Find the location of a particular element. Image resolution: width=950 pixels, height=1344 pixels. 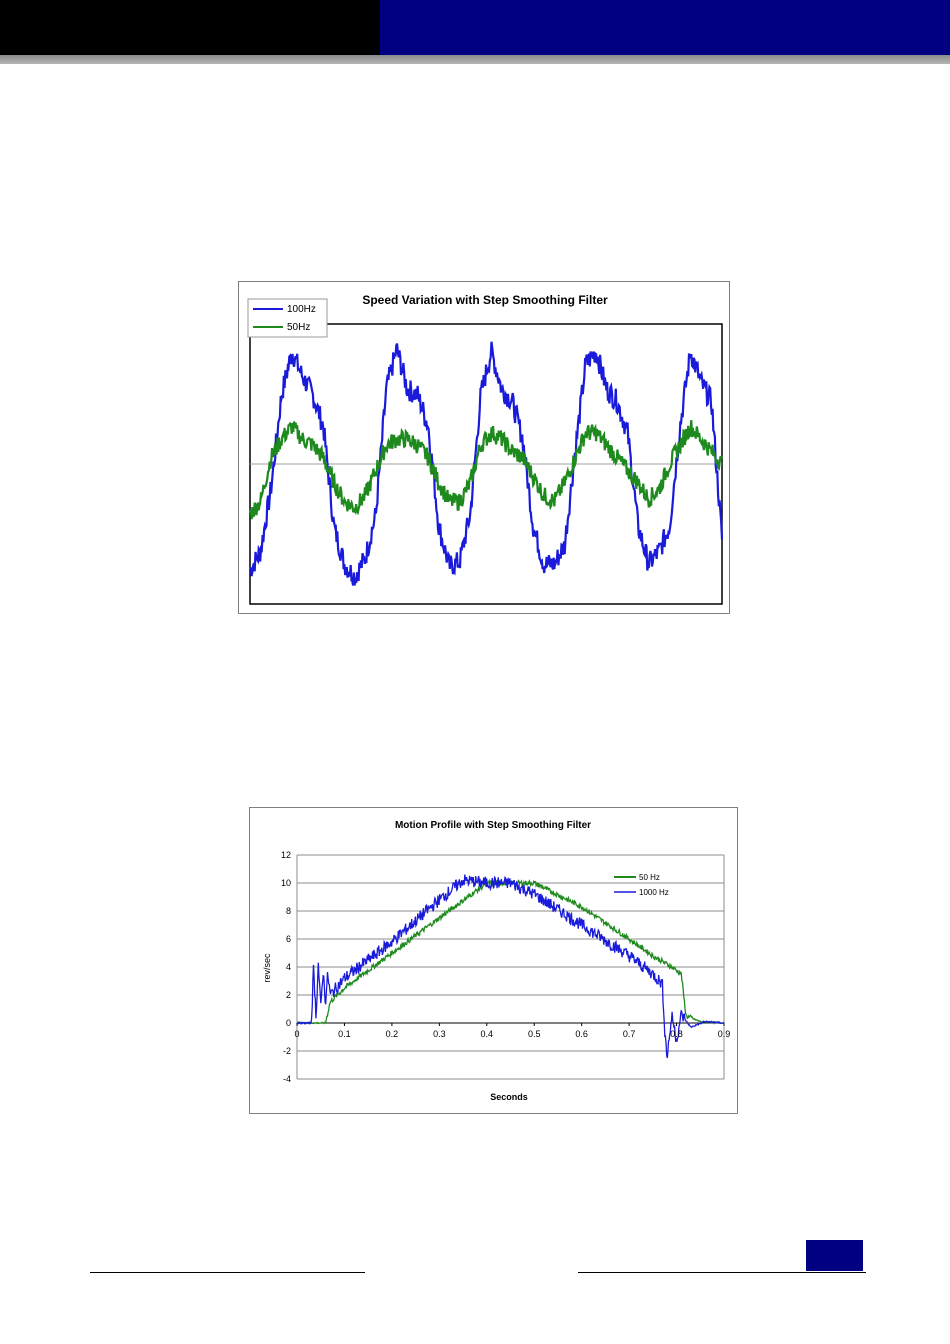

x-tick-label: 0.6 is located at coordinates (581, 1034).